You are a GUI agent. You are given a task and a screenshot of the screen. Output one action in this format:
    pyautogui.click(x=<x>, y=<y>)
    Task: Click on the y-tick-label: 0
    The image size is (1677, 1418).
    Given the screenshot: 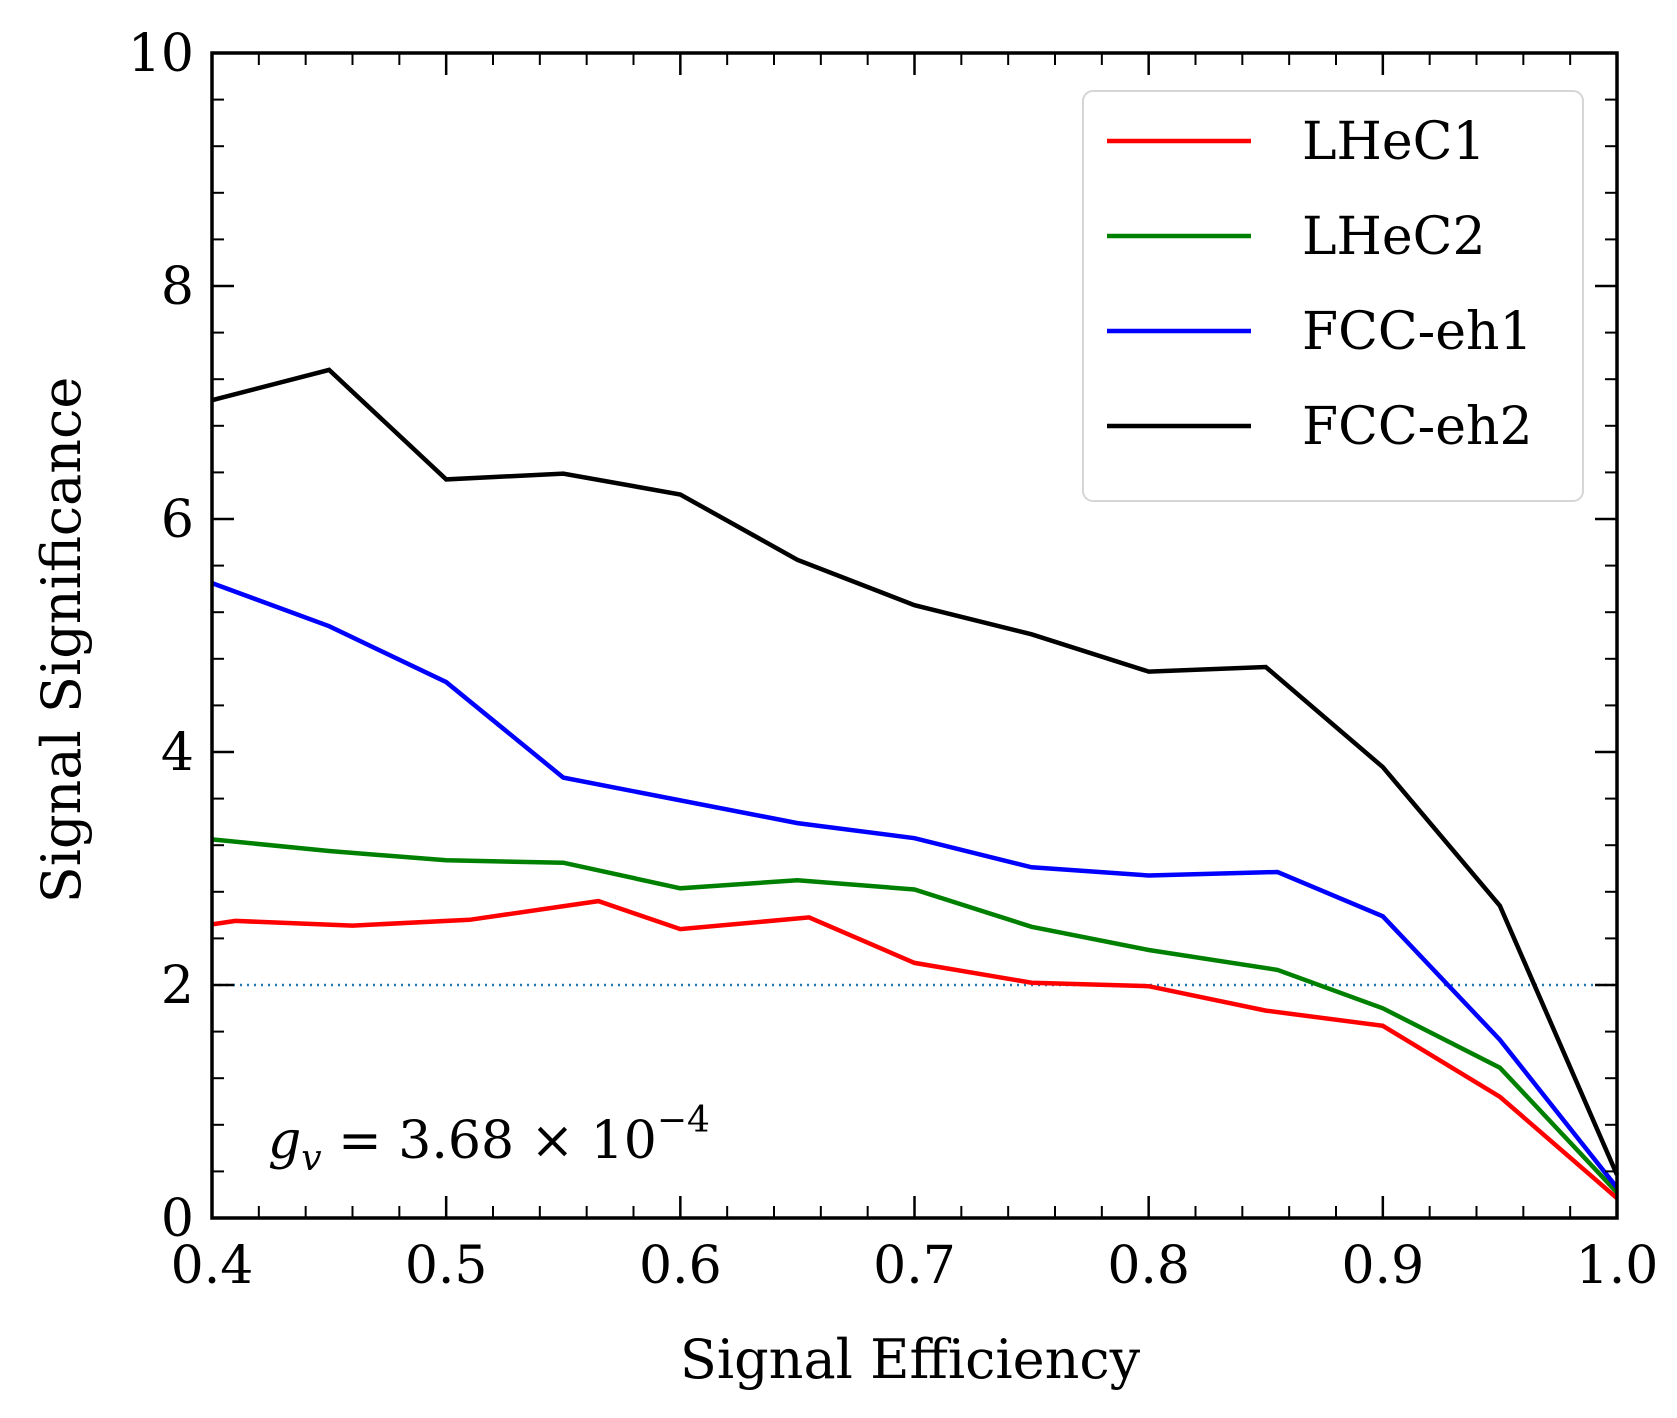 What is the action you would take?
    pyautogui.click(x=177, y=1219)
    